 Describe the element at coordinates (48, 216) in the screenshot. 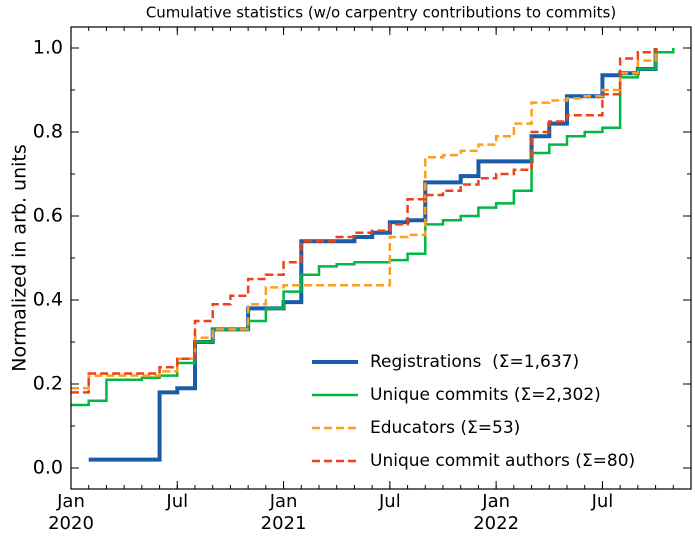

I see `y-tick-label: 0.6` at that location.